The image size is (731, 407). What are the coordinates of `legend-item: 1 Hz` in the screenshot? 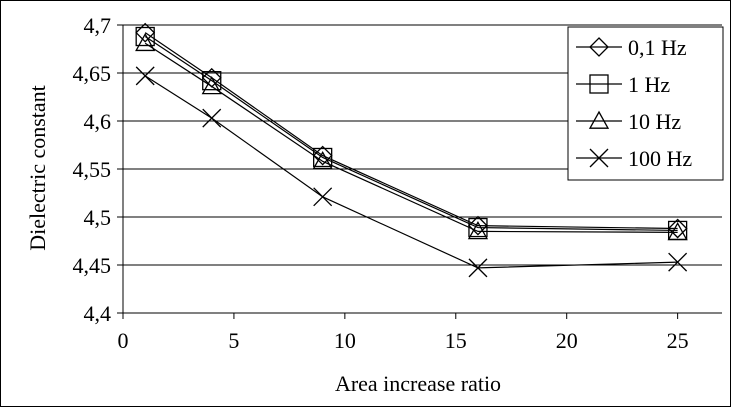 It's located at (623, 84).